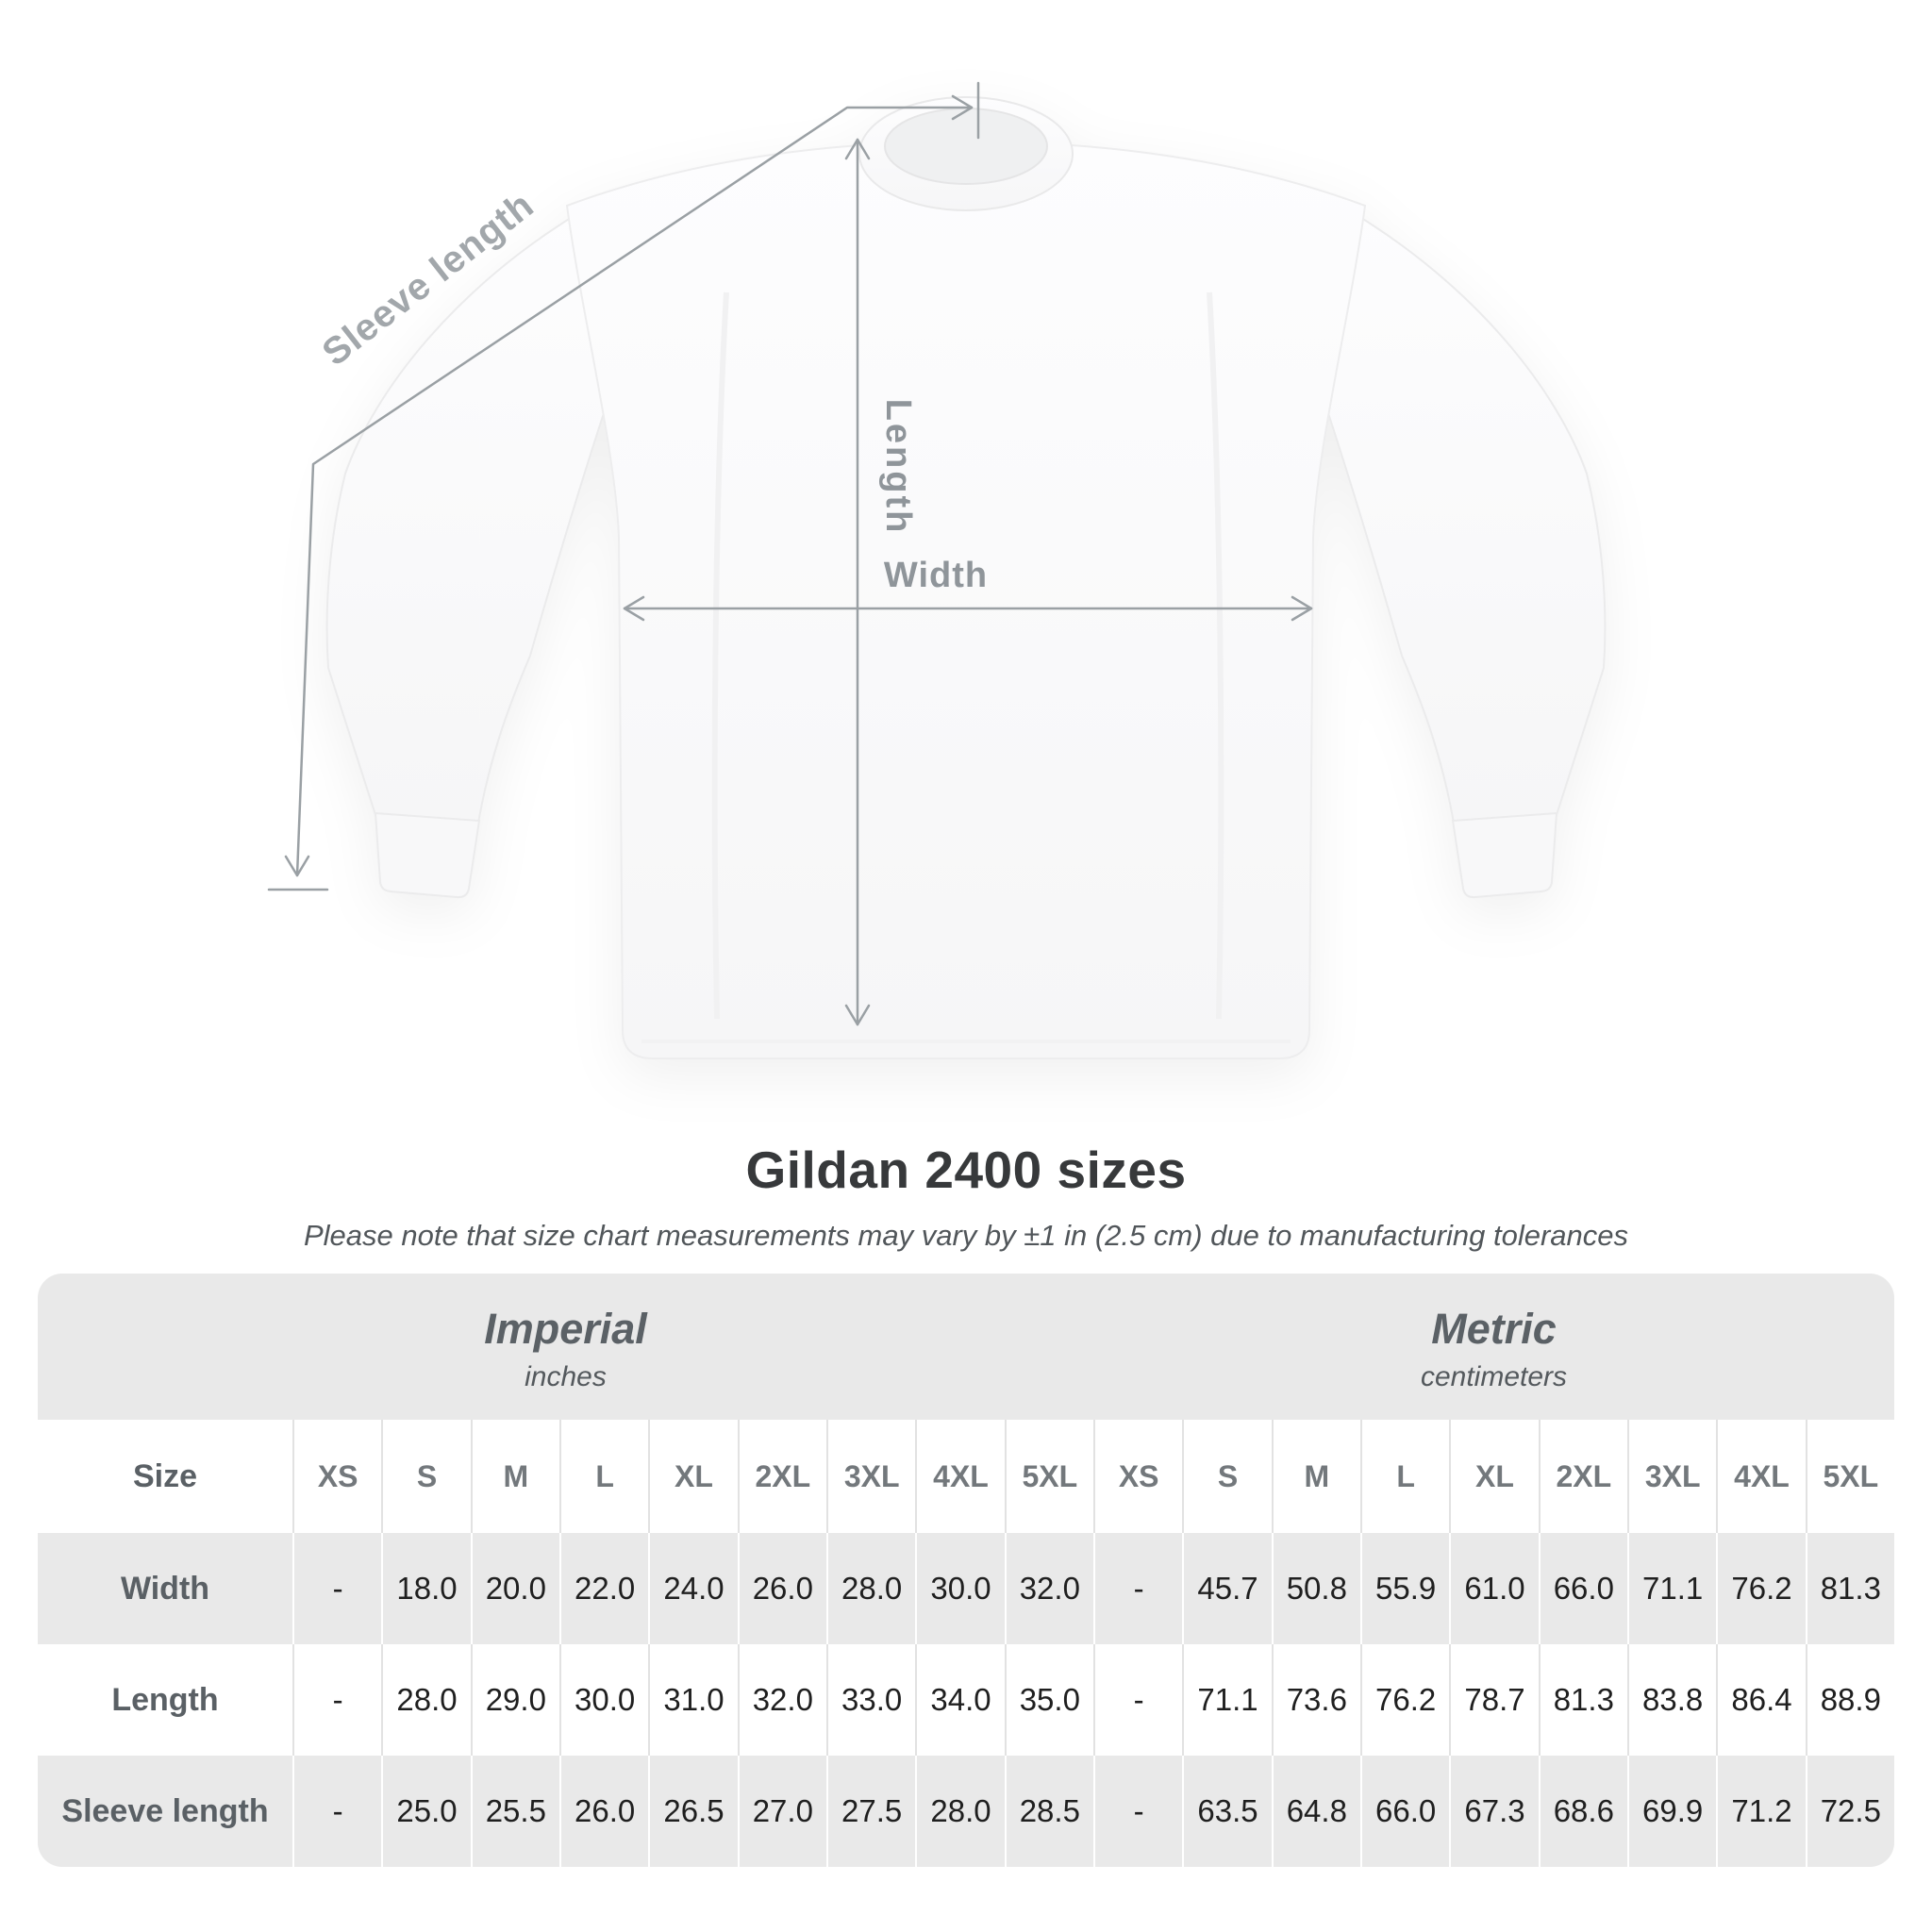 The width and height of the screenshot is (1932, 1932). Describe the element at coordinates (514, 1812) in the screenshot. I see `value-cell: 25.5` at that location.